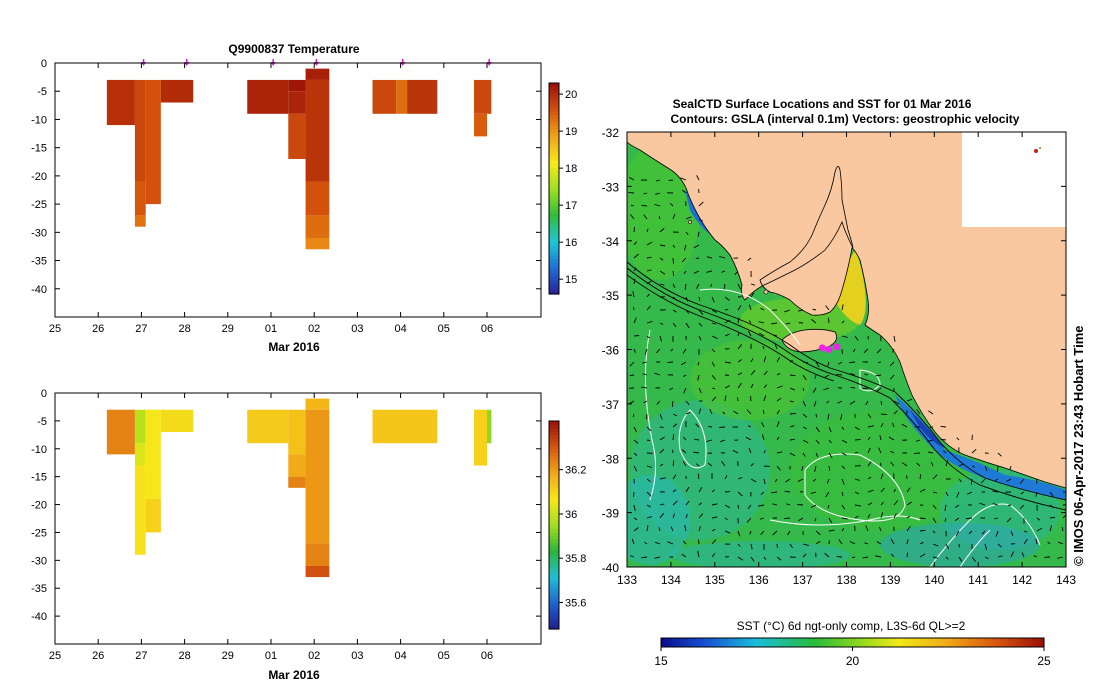 The width and height of the screenshot is (1099, 700). I want to click on map-y-tick-label: -34, so click(611, 242).